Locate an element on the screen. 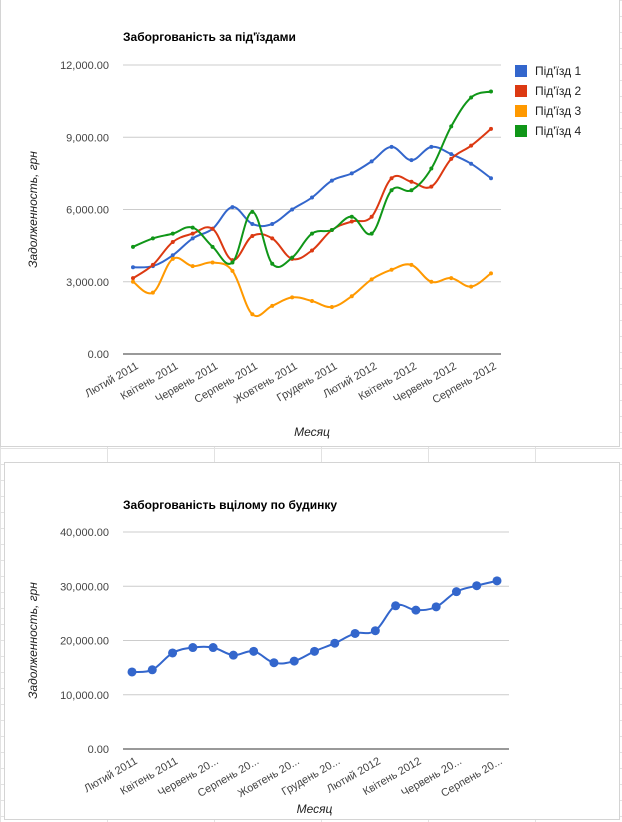 The width and height of the screenshot is (622, 822). c1-legend-label: Під'їзд 4 is located at coordinates (558, 131).